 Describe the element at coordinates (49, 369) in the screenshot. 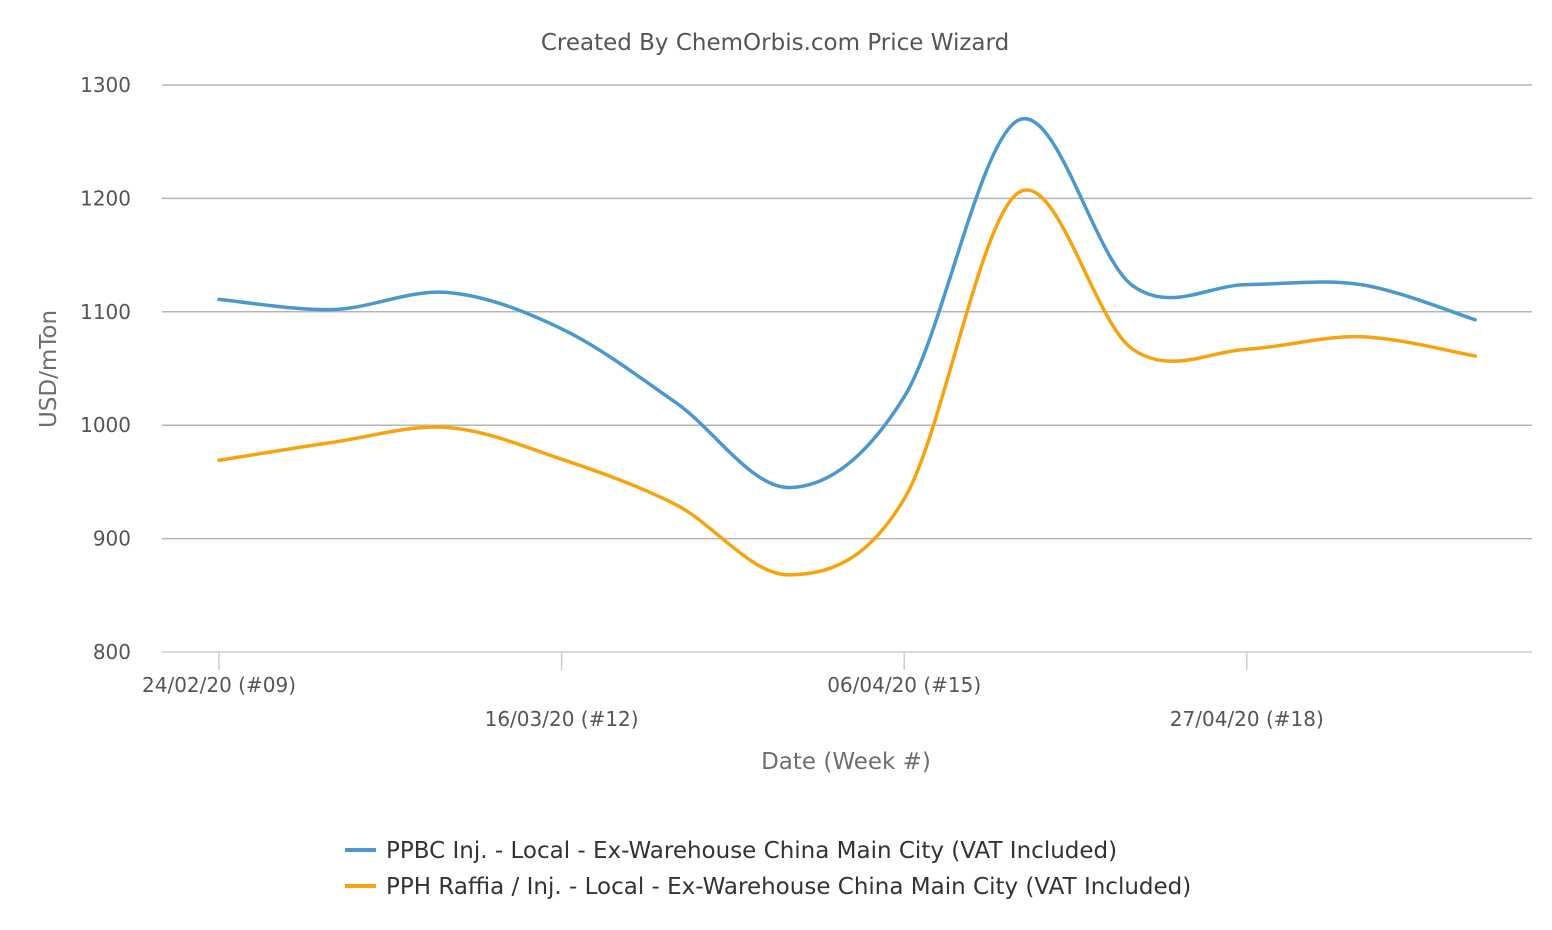

I see `y-axis-label: USD/mTon` at that location.